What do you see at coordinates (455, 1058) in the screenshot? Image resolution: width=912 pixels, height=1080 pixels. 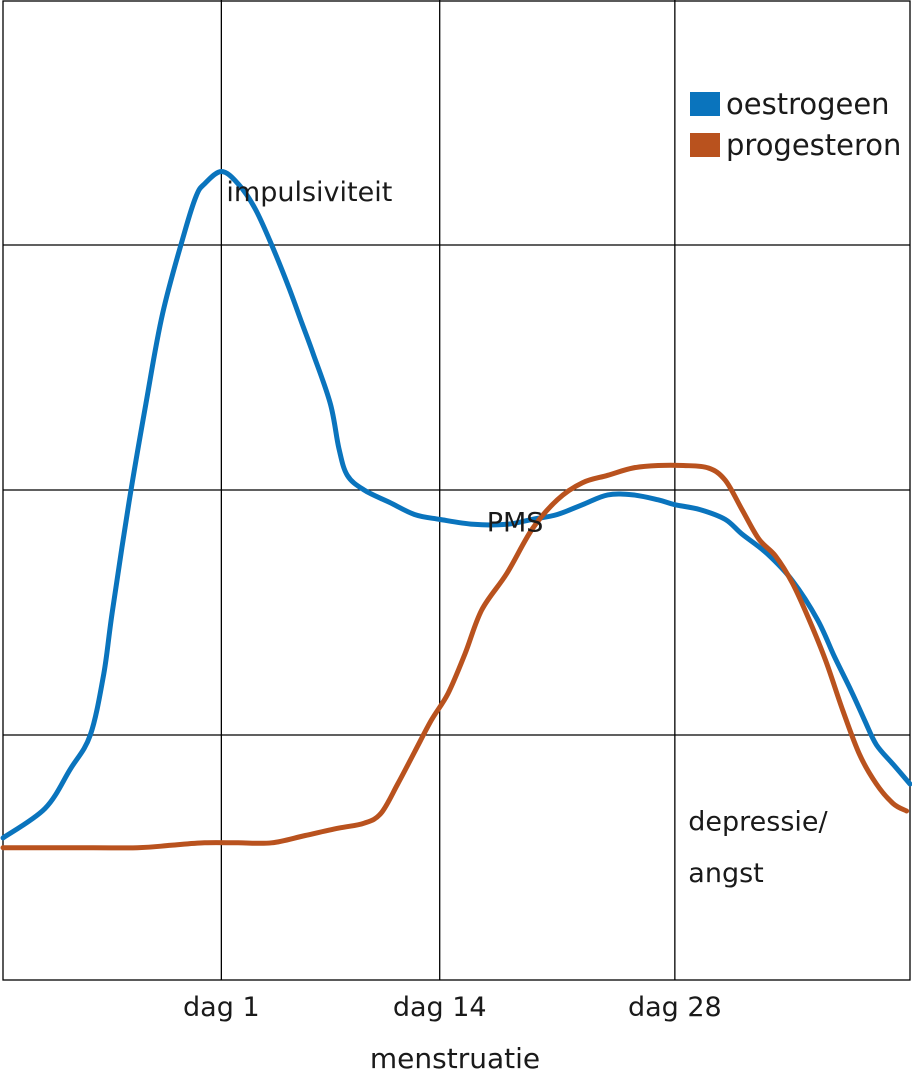 I see `x-axis-label: menstruatie` at bounding box center [455, 1058].